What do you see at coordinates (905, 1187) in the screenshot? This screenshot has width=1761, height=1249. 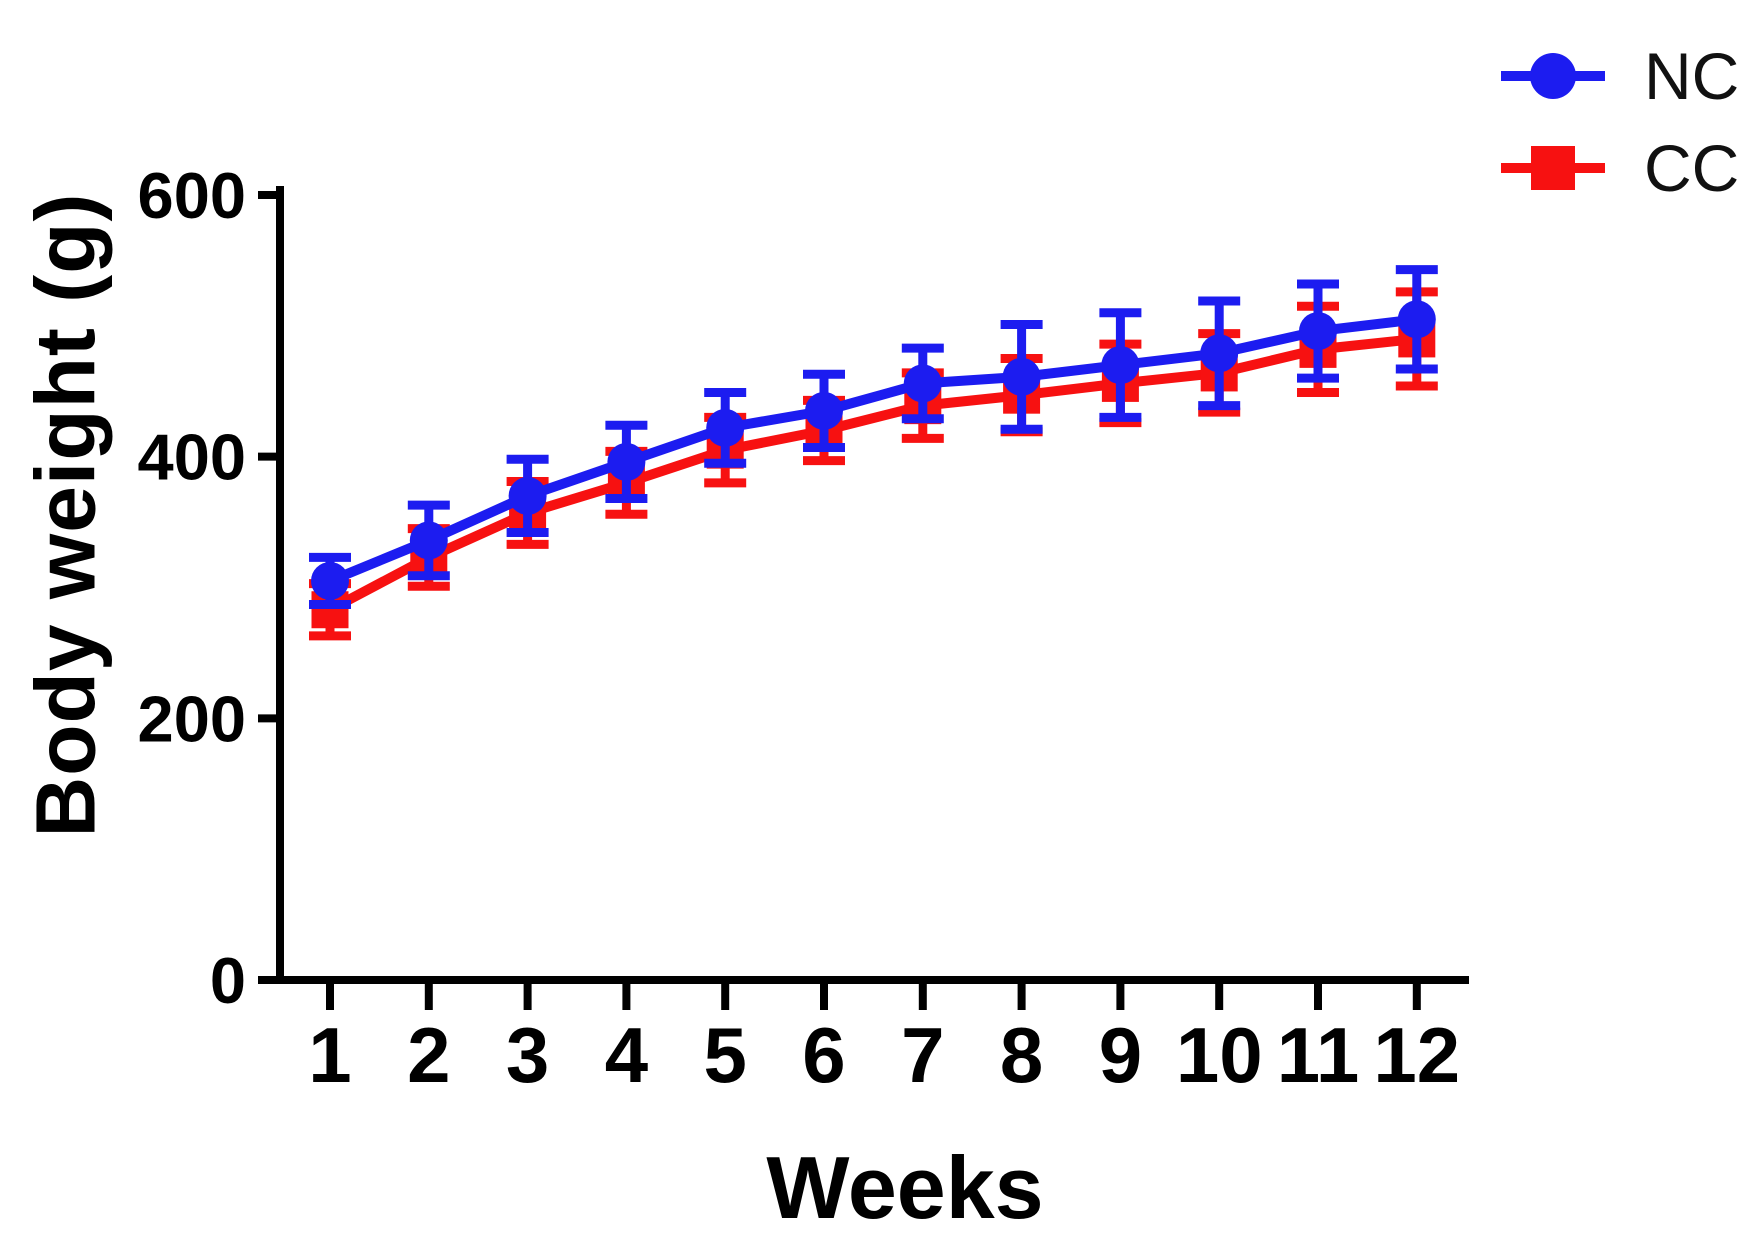 I see `x-axis-title: Weeks` at bounding box center [905, 1187].